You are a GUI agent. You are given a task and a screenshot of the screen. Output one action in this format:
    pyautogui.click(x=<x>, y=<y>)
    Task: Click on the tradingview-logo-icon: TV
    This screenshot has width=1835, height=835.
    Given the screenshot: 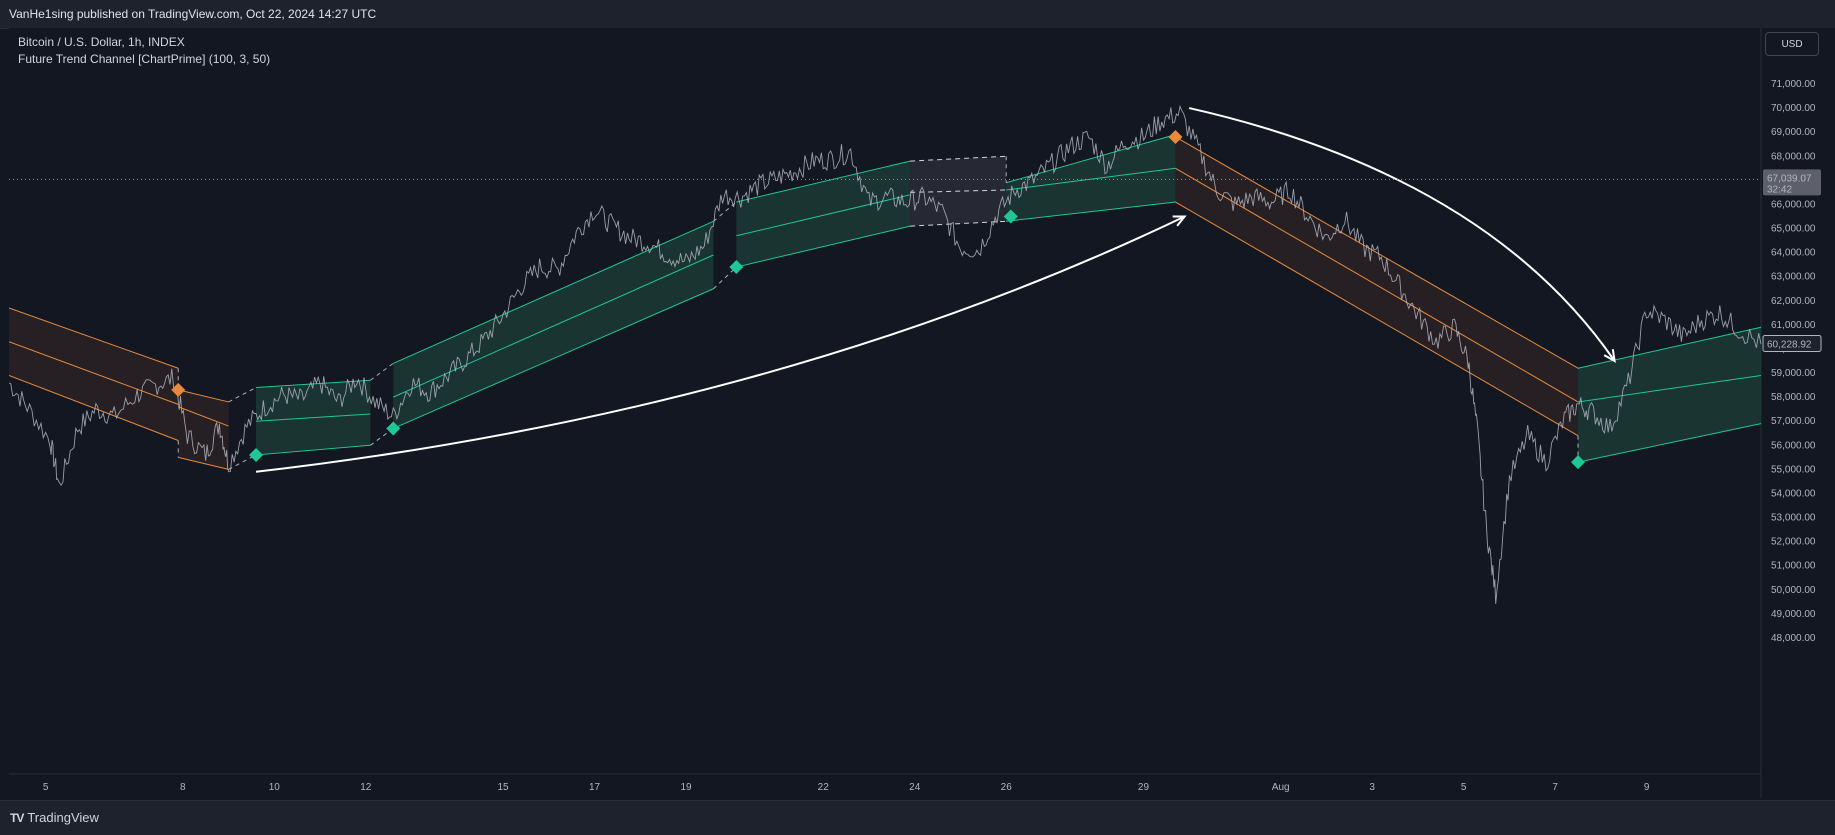 What is the action you would take?
    pyautogui.click(x=17, y=817)
    